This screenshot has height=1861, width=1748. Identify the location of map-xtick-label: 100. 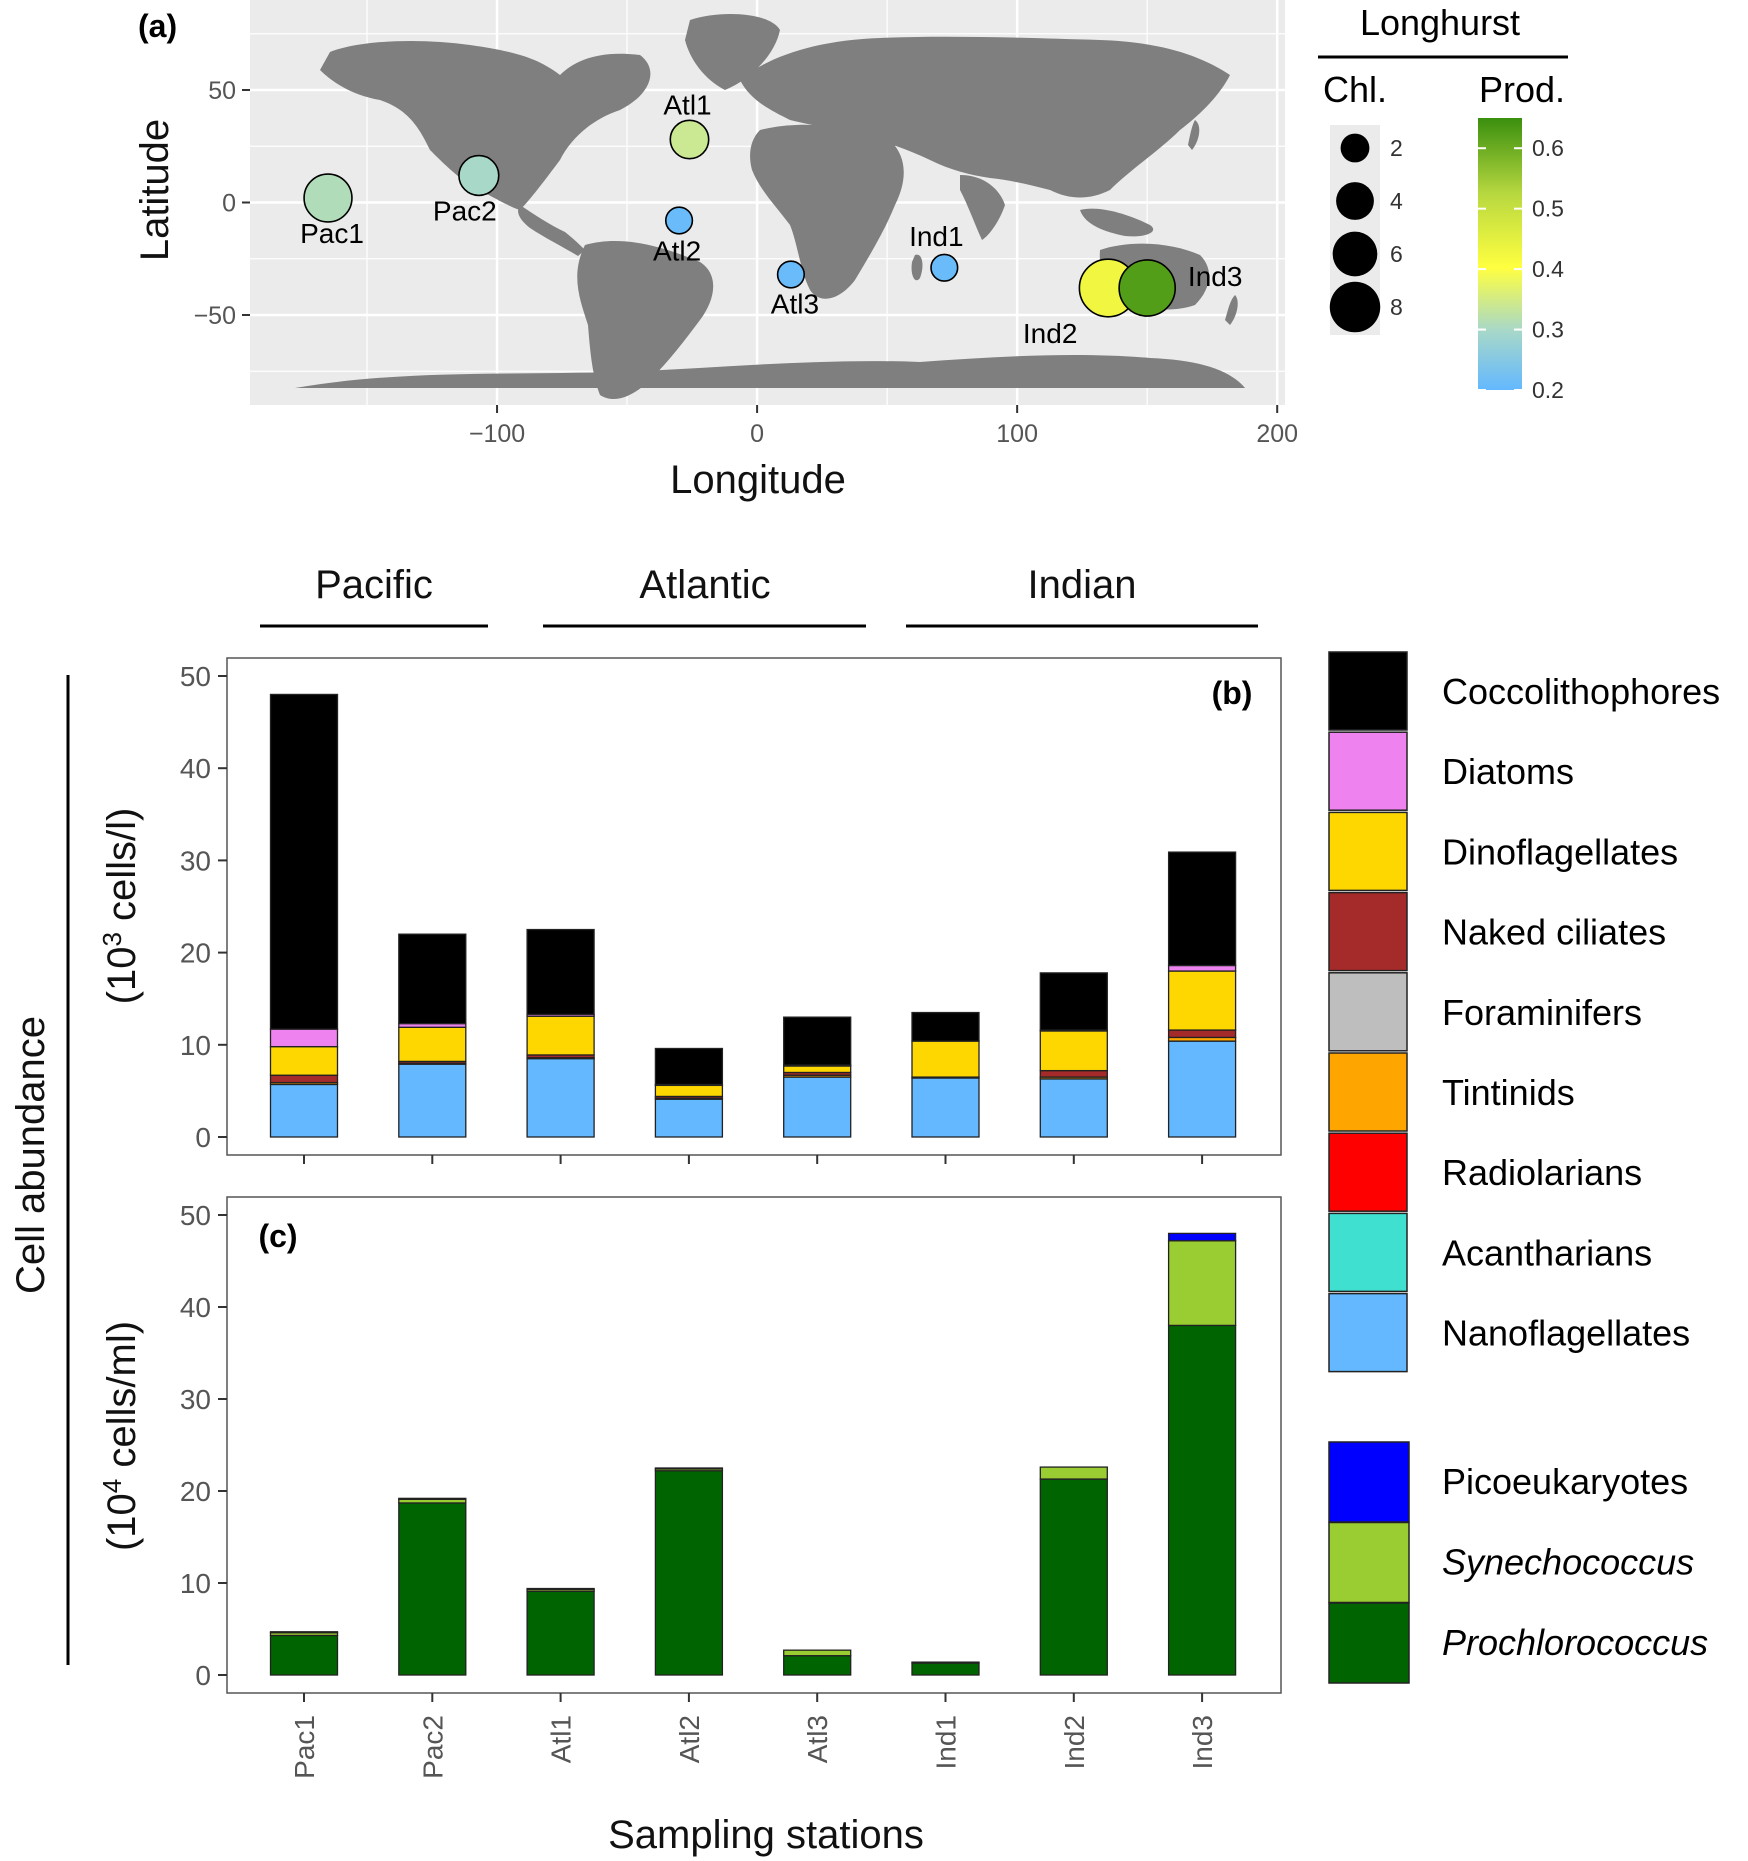
(1017, 434).